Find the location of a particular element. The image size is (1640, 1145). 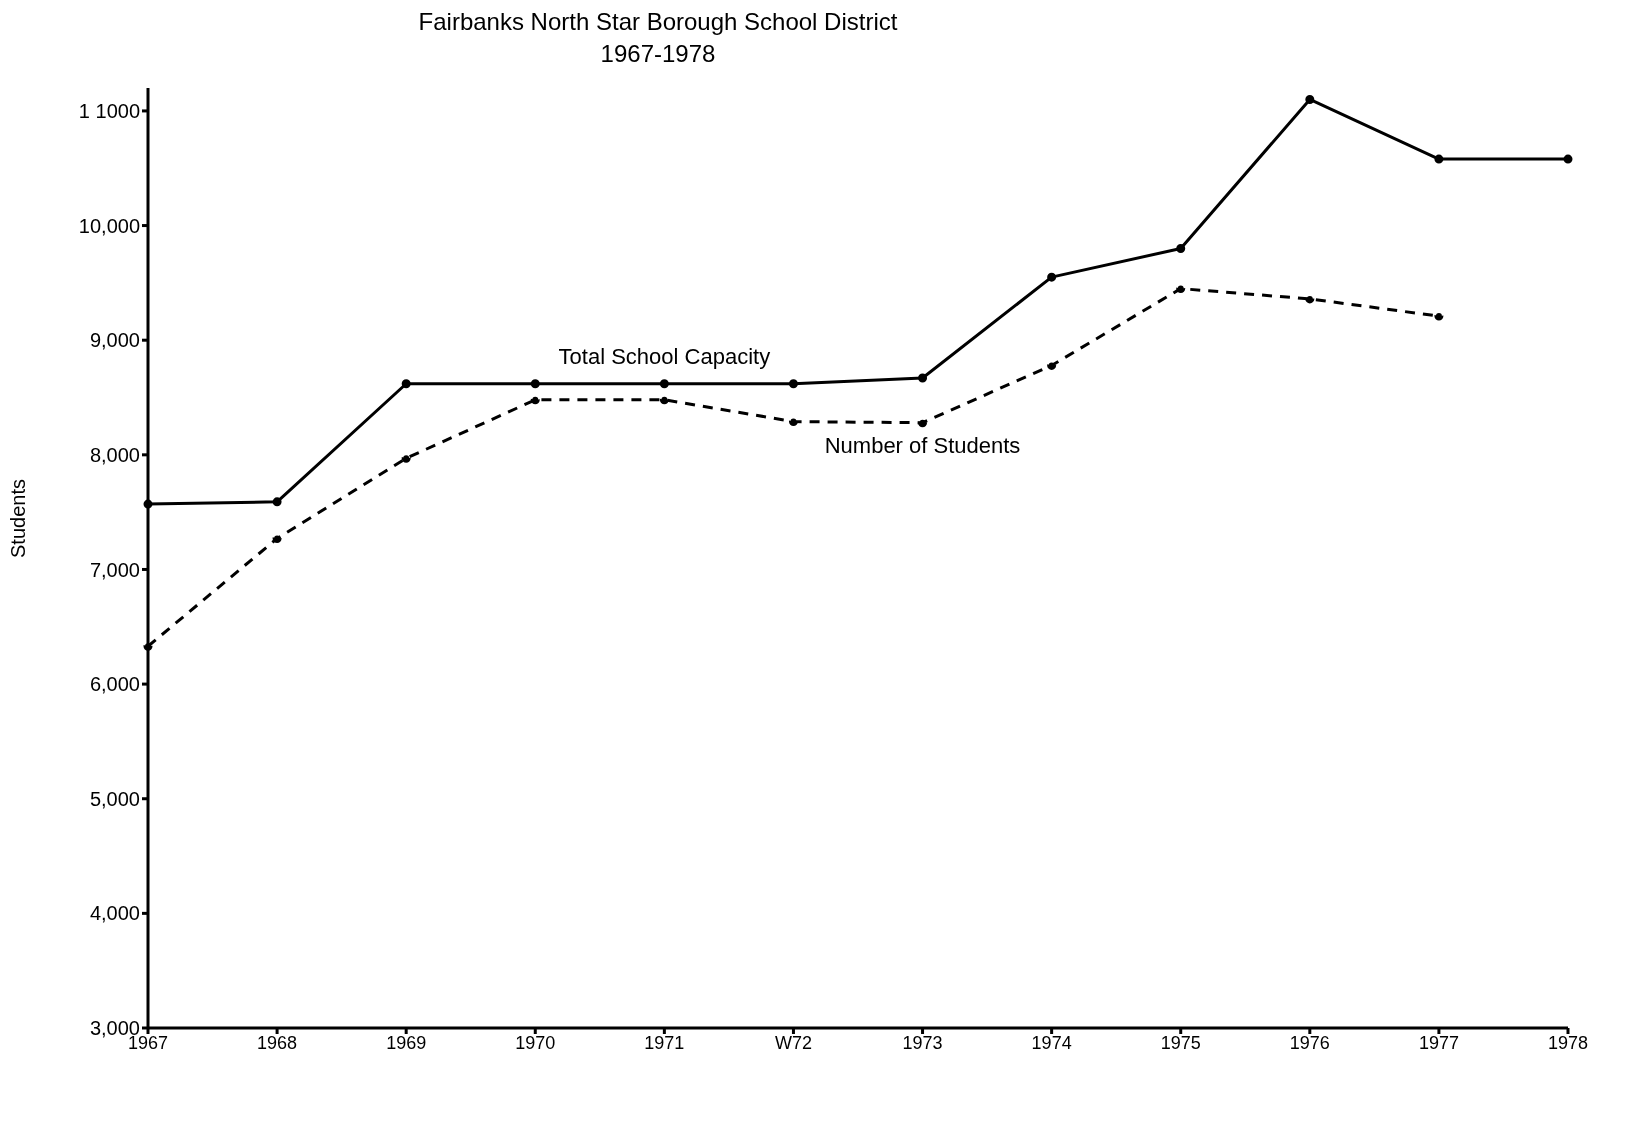

x-tick-label: 1978 is located at coordinates (1568, 1042).